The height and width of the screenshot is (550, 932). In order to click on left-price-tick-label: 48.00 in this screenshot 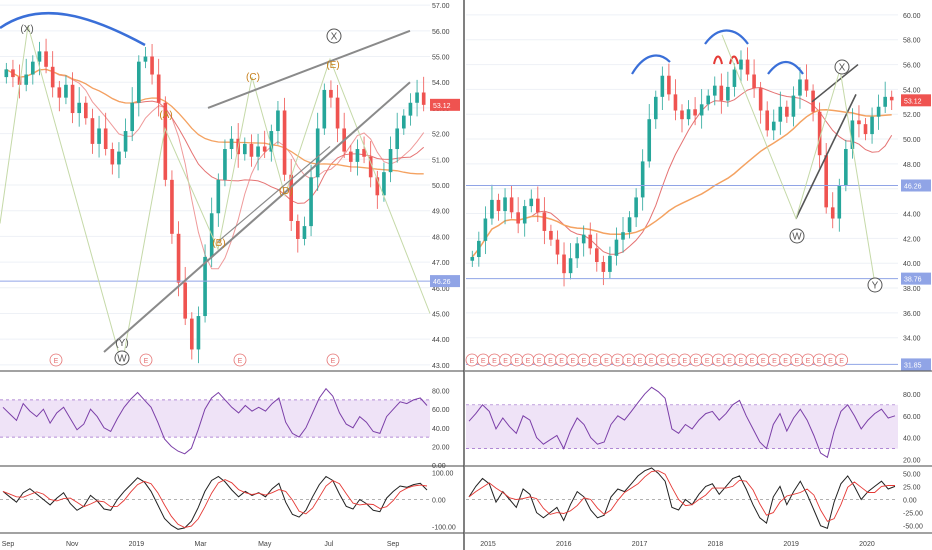, I will do `click(441, 237)`.